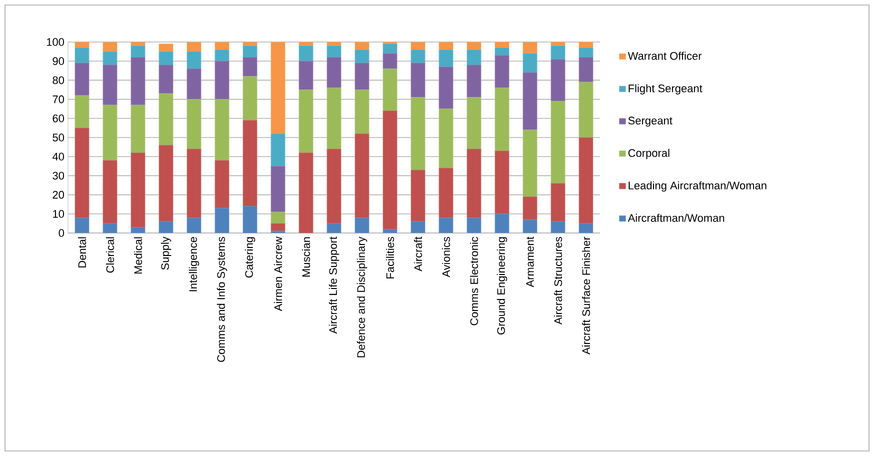 This screenshot has height=456, width=874. What do you see at coordinates (58, 99) in the screenshot?
I see `y-tick-label: 70` at bounding box center [58, 99].